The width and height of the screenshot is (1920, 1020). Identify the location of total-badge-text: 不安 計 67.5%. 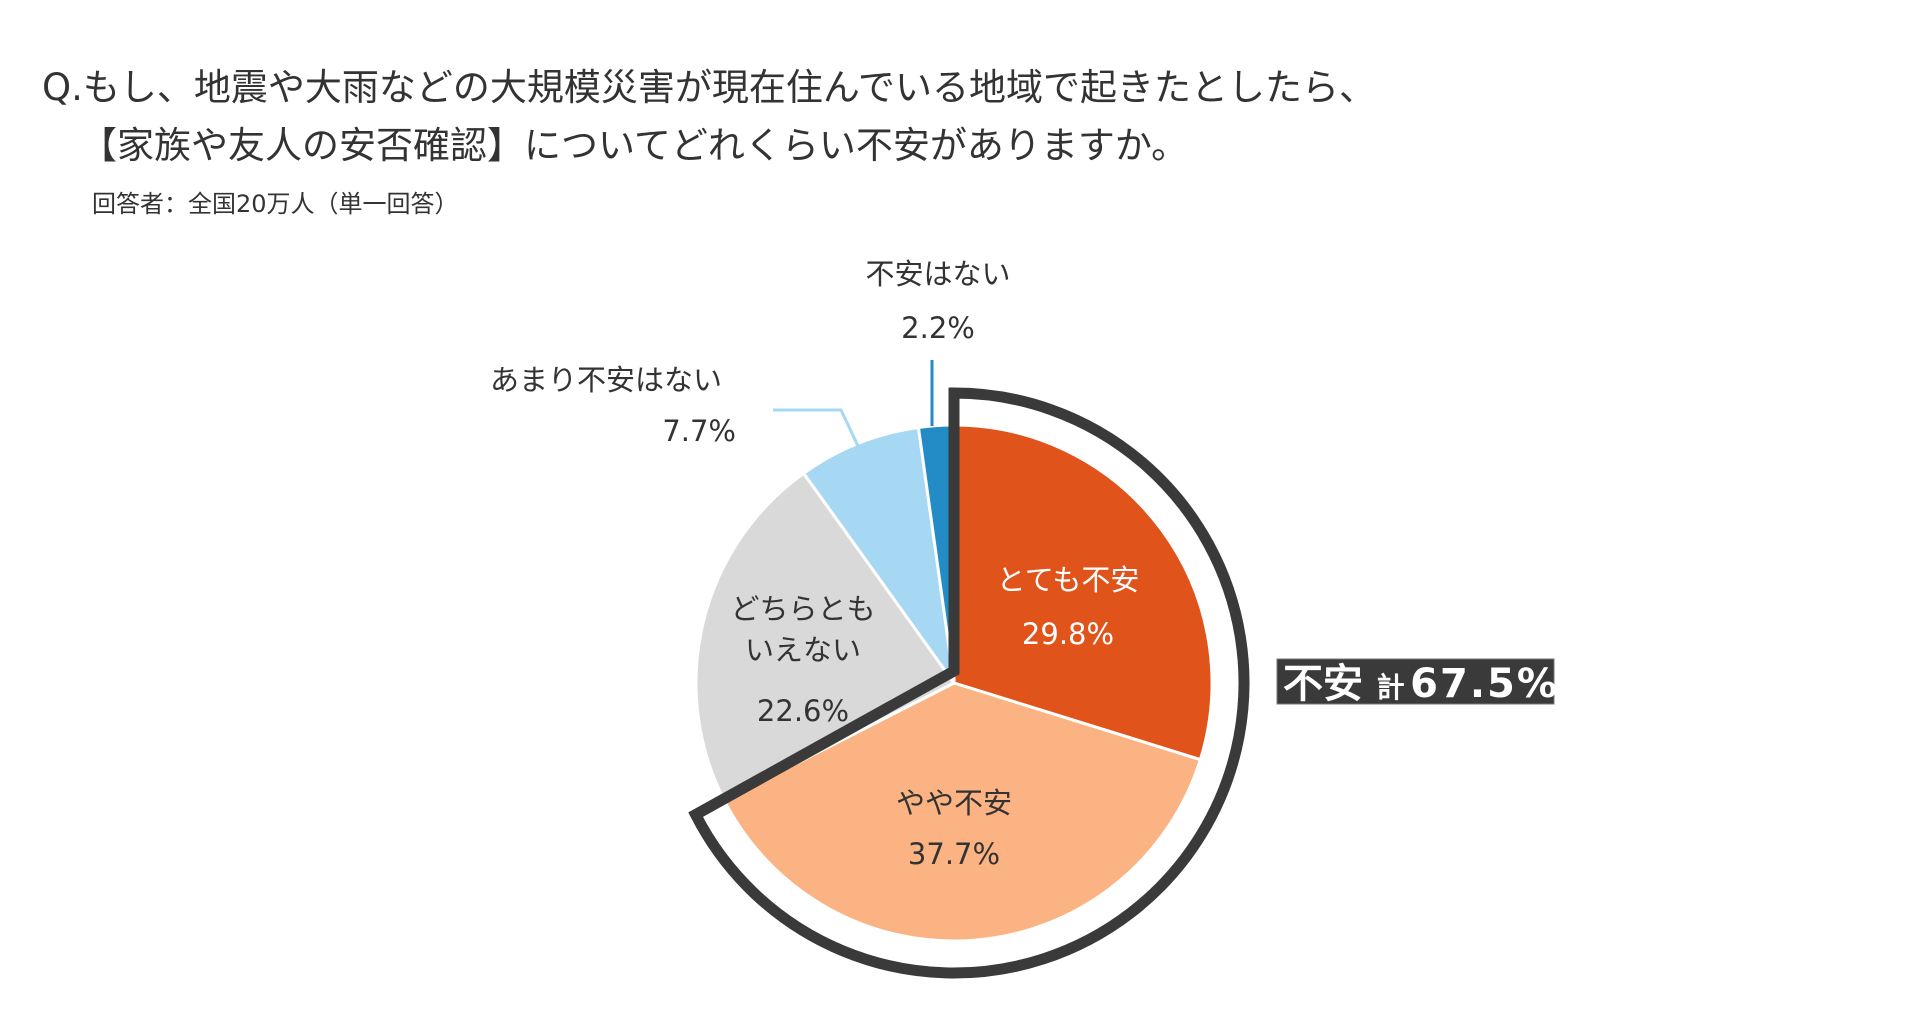
(1421, 684).